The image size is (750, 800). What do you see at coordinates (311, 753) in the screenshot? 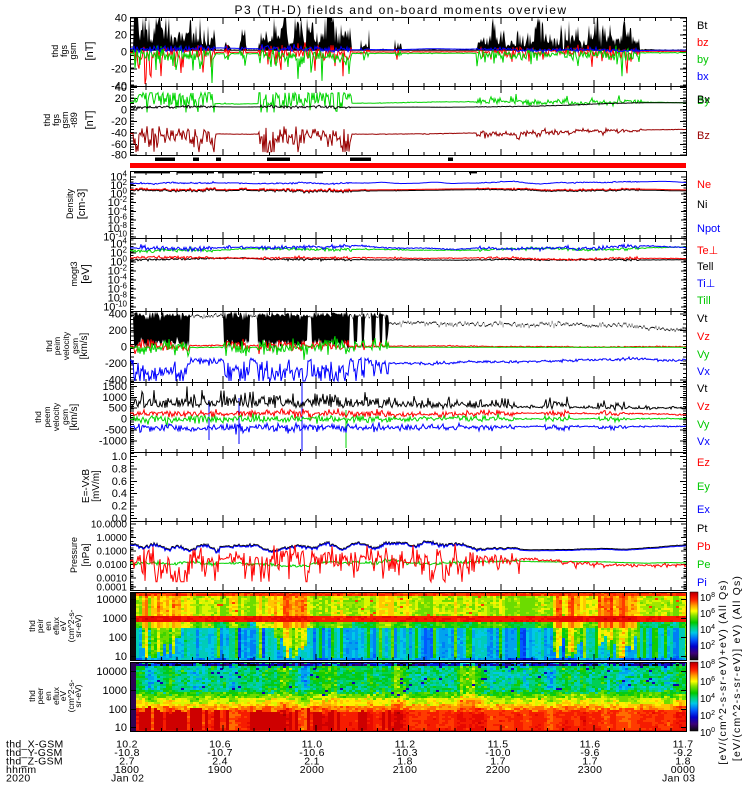
I see `svg-text: -10.6` at bounding box center [311, 753].